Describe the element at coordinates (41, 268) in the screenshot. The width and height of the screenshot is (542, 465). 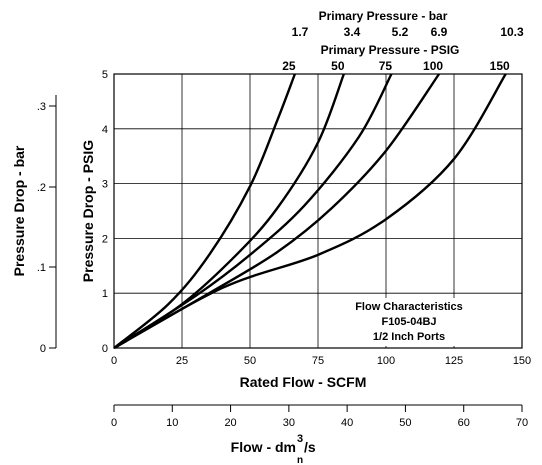
I see `bar-tick-label: .1` at that location.